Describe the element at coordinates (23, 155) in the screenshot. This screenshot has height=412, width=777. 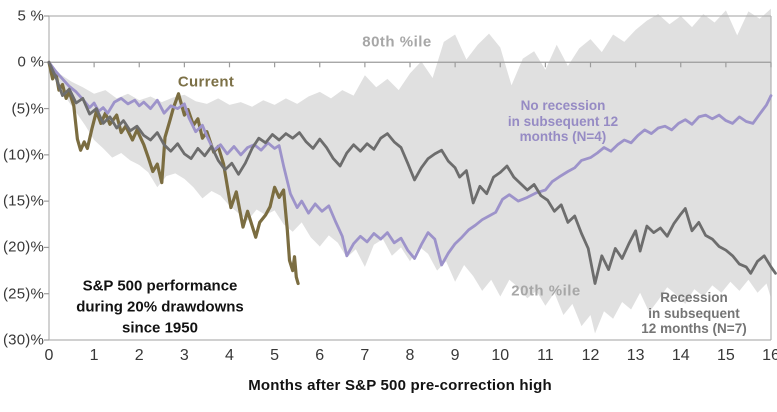
I see `y-tick-label: (10)%` at that location.